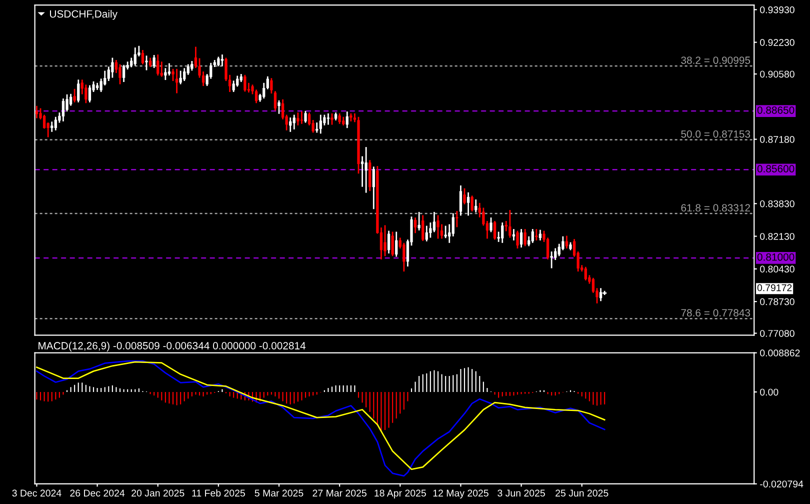 Image resolution: width=810 pixels, height=504 pixels. What do you see at coordinates (775, 110) in the screenshot?
I see `ref-line-label: 0.88650` at bounding box center [775, 110].